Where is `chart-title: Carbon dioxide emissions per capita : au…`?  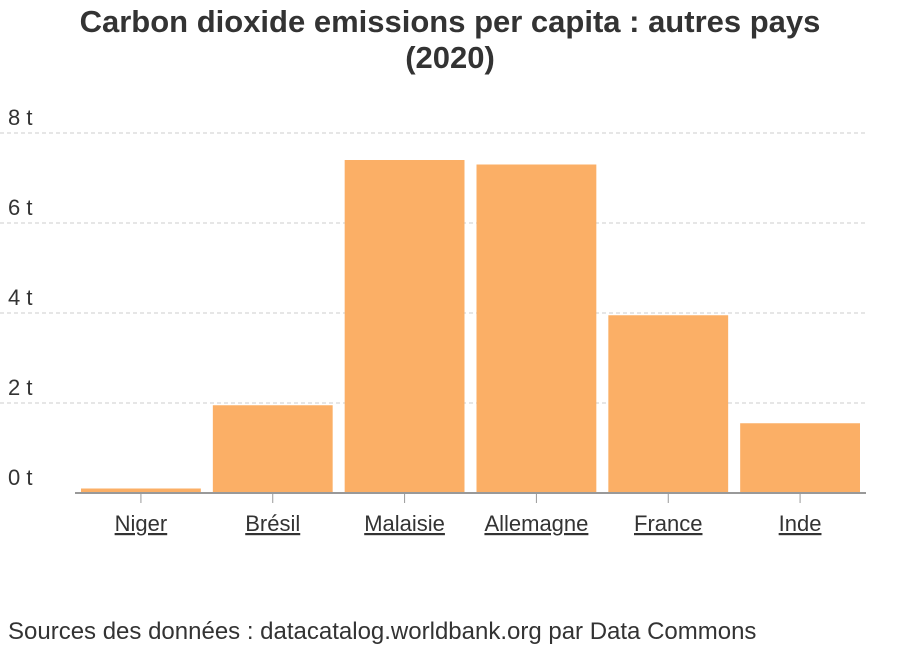
chart-title: Carbon dioxide emissions per capita : au… is located at coordinates (450, 40).